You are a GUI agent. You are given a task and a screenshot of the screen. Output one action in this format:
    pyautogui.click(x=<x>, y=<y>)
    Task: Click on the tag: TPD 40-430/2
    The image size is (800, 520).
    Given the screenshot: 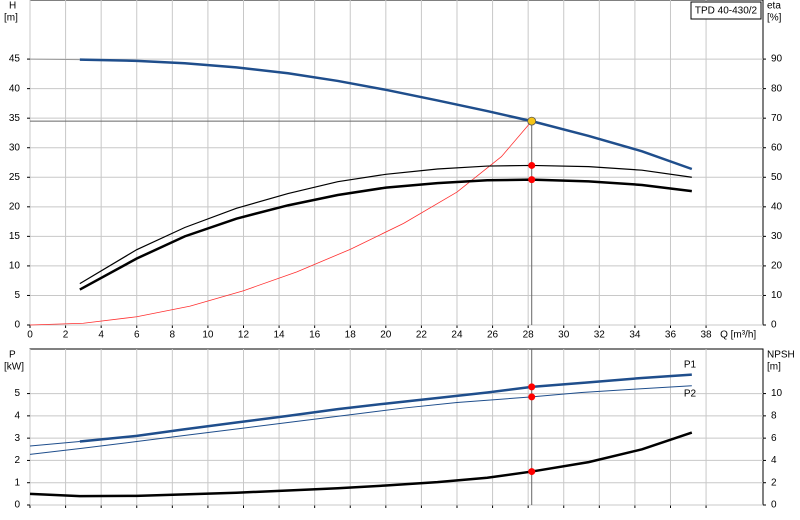 What is the action you would take?
    pyautogui.click(x=726, y=11)
    